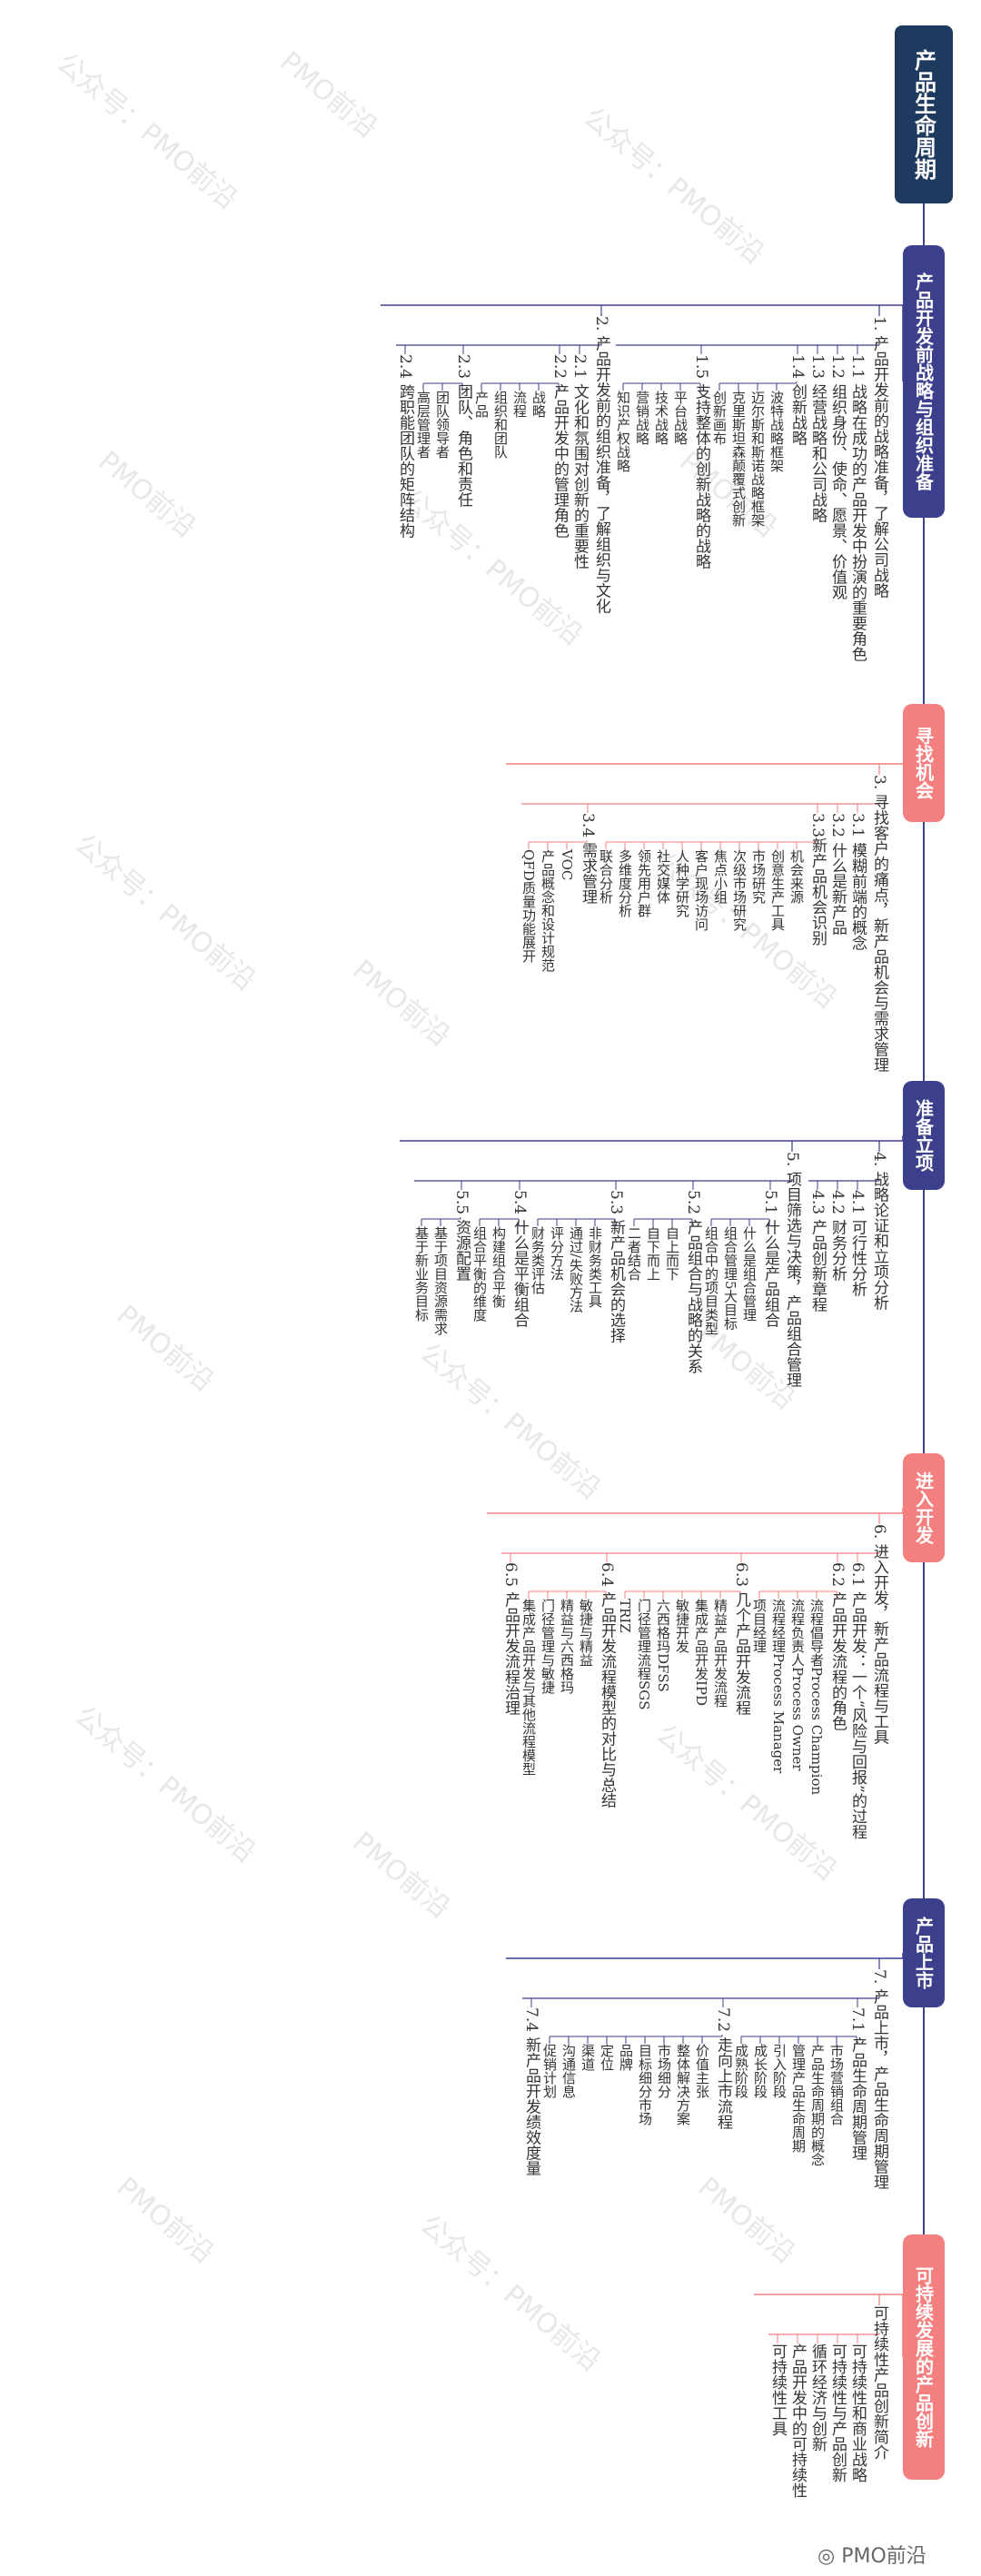 This screenshot has width=981, height=2576. I want to click on subtopic-node: 渠道, so click(588, 2057).